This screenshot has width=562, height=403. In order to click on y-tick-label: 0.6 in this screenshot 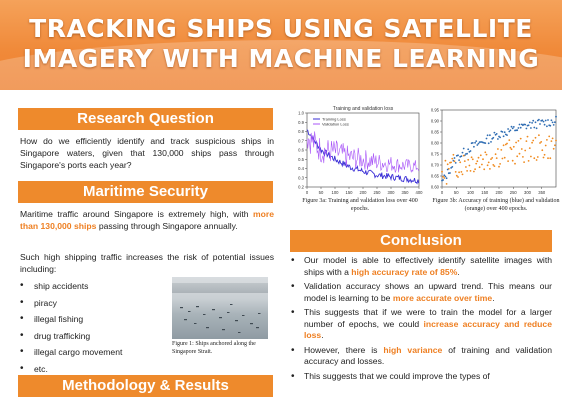, I will do `click(301, 150)`.